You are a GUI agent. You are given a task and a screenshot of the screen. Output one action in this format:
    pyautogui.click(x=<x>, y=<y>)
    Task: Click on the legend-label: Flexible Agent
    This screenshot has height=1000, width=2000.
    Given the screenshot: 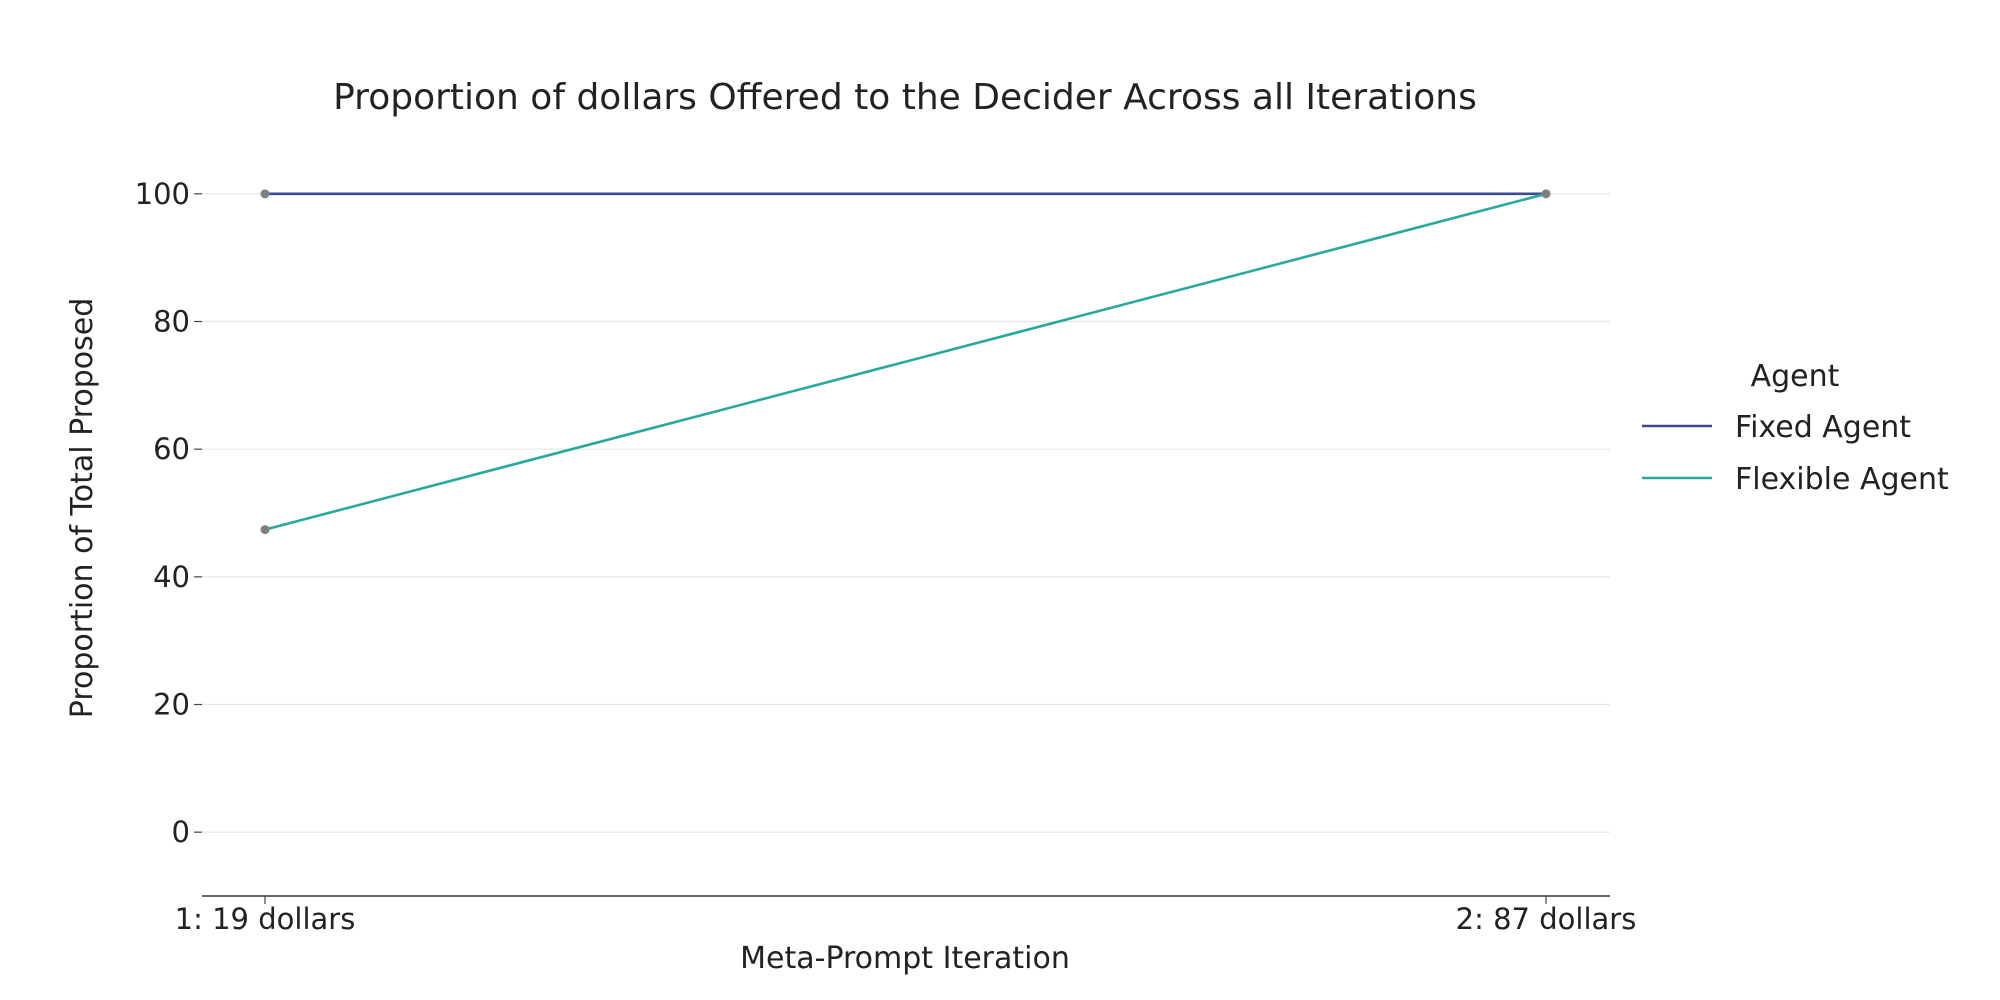 What is the action you would take?
    pyautogui.click(x=1842, y=479)
    